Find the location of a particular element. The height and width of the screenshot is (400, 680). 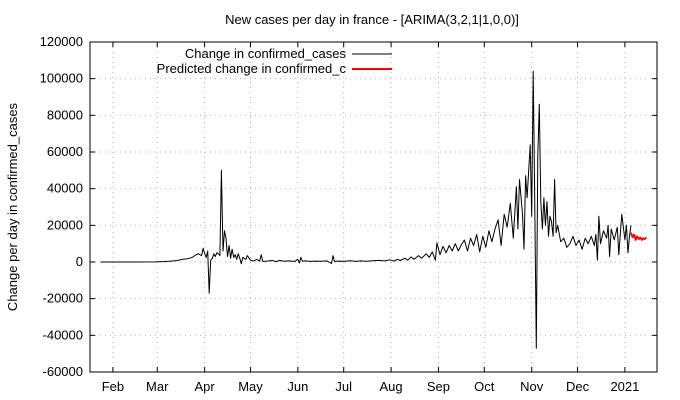

y-tick-label: 80000 is located at coordinates (65, 114).